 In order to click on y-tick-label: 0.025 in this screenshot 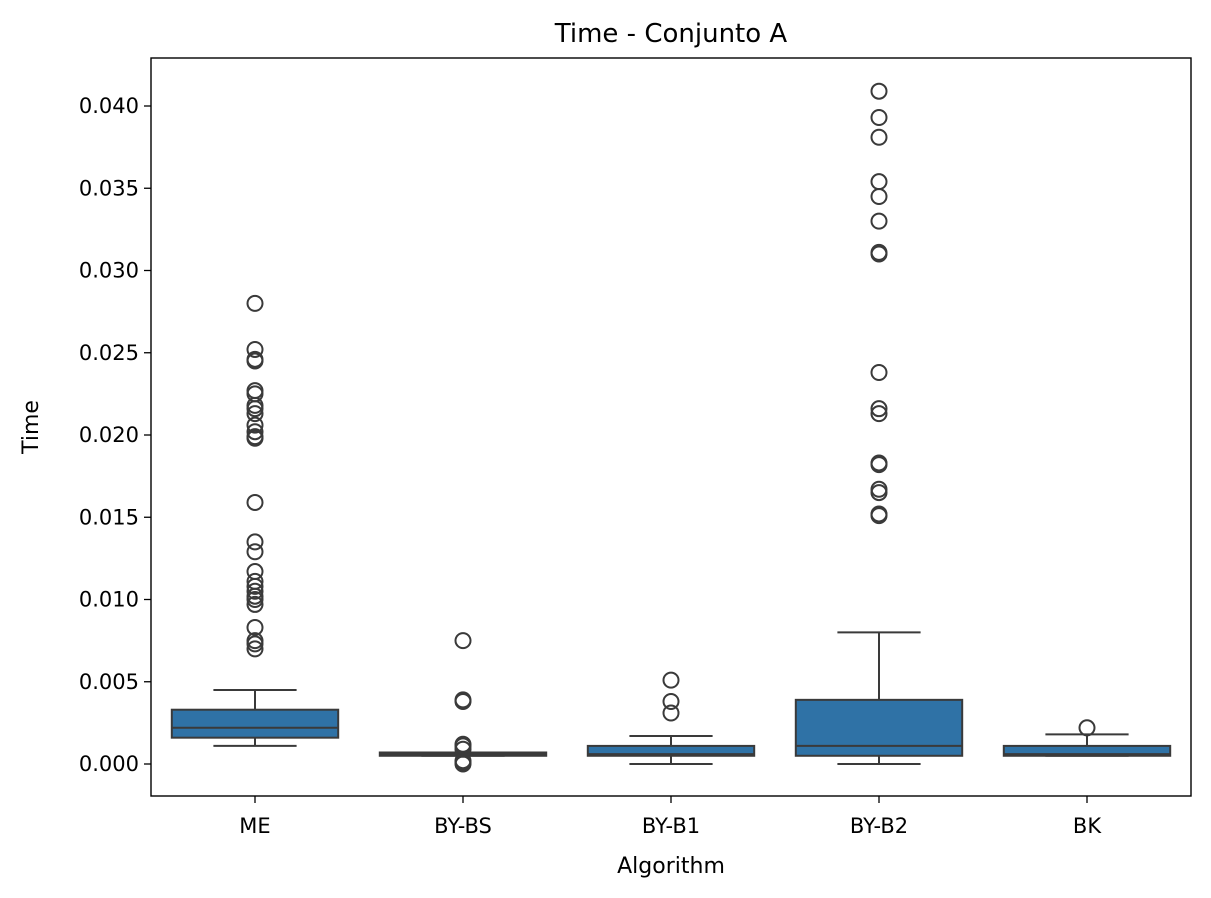, I will do `click(109, 353)`.